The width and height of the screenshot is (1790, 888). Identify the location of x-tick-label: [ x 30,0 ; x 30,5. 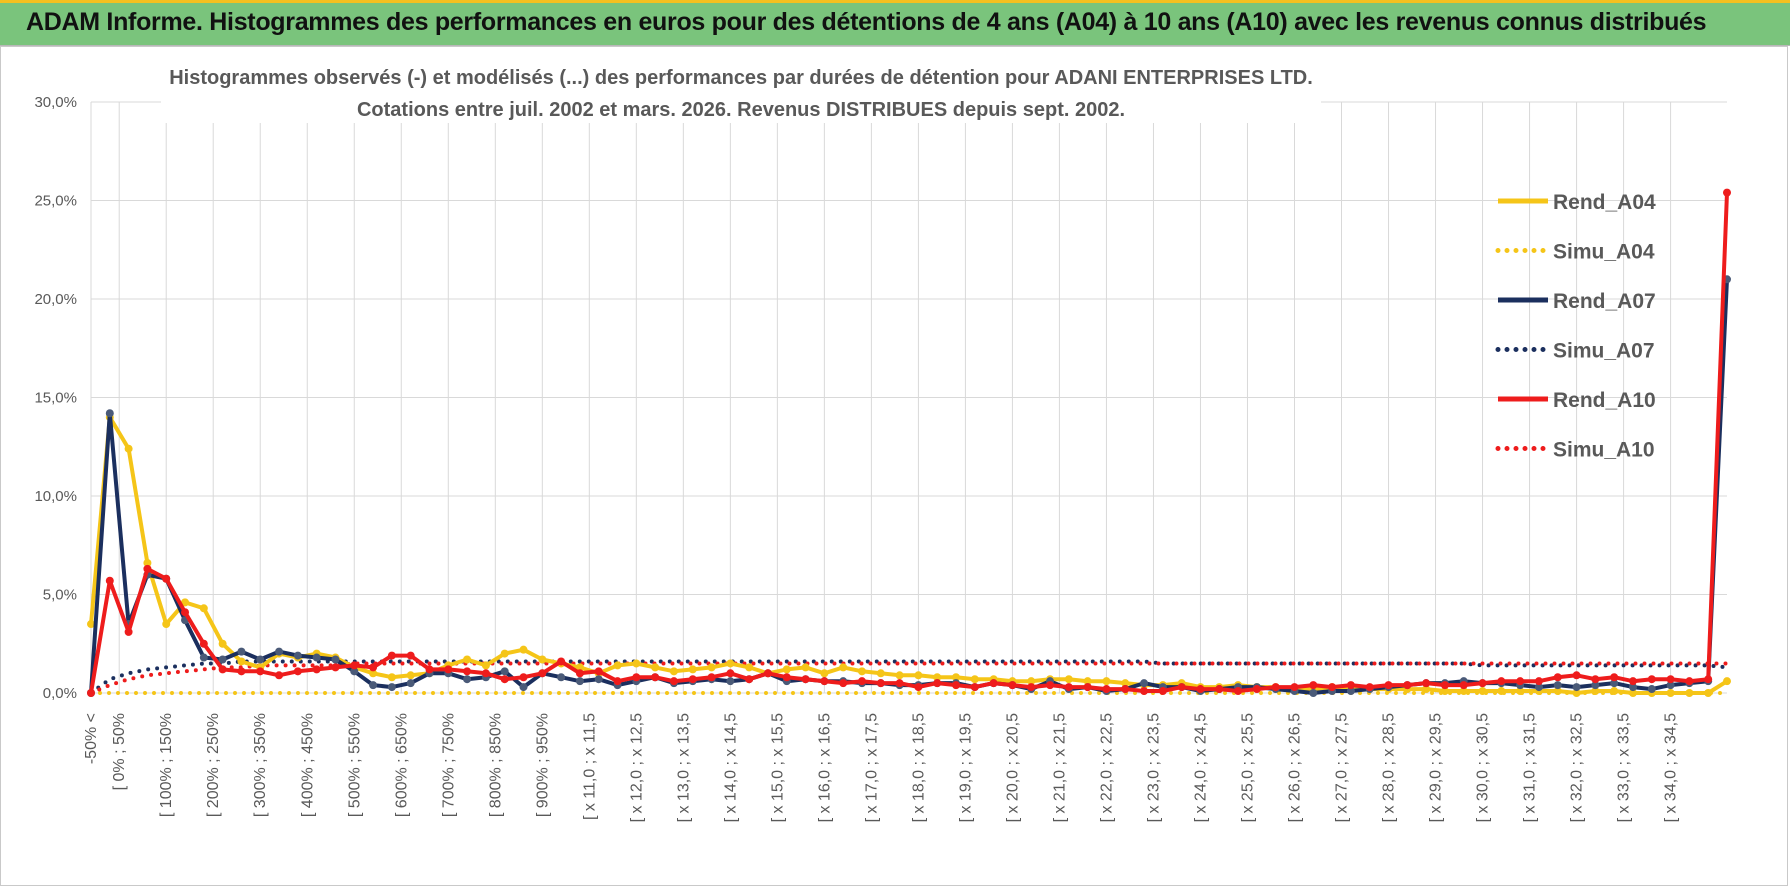
(1483, 768).